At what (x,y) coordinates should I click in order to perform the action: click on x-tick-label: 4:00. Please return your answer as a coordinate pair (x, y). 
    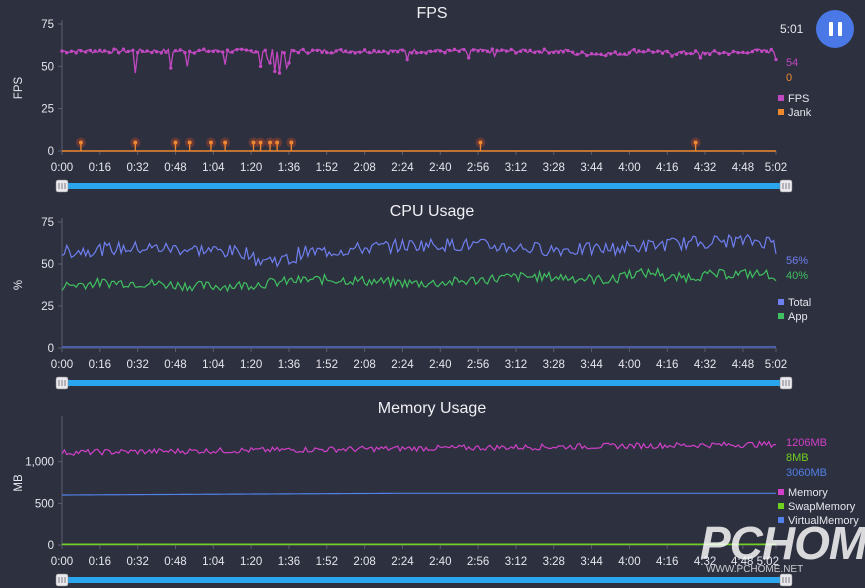
    Looking at the image, I should click on (629, 562).